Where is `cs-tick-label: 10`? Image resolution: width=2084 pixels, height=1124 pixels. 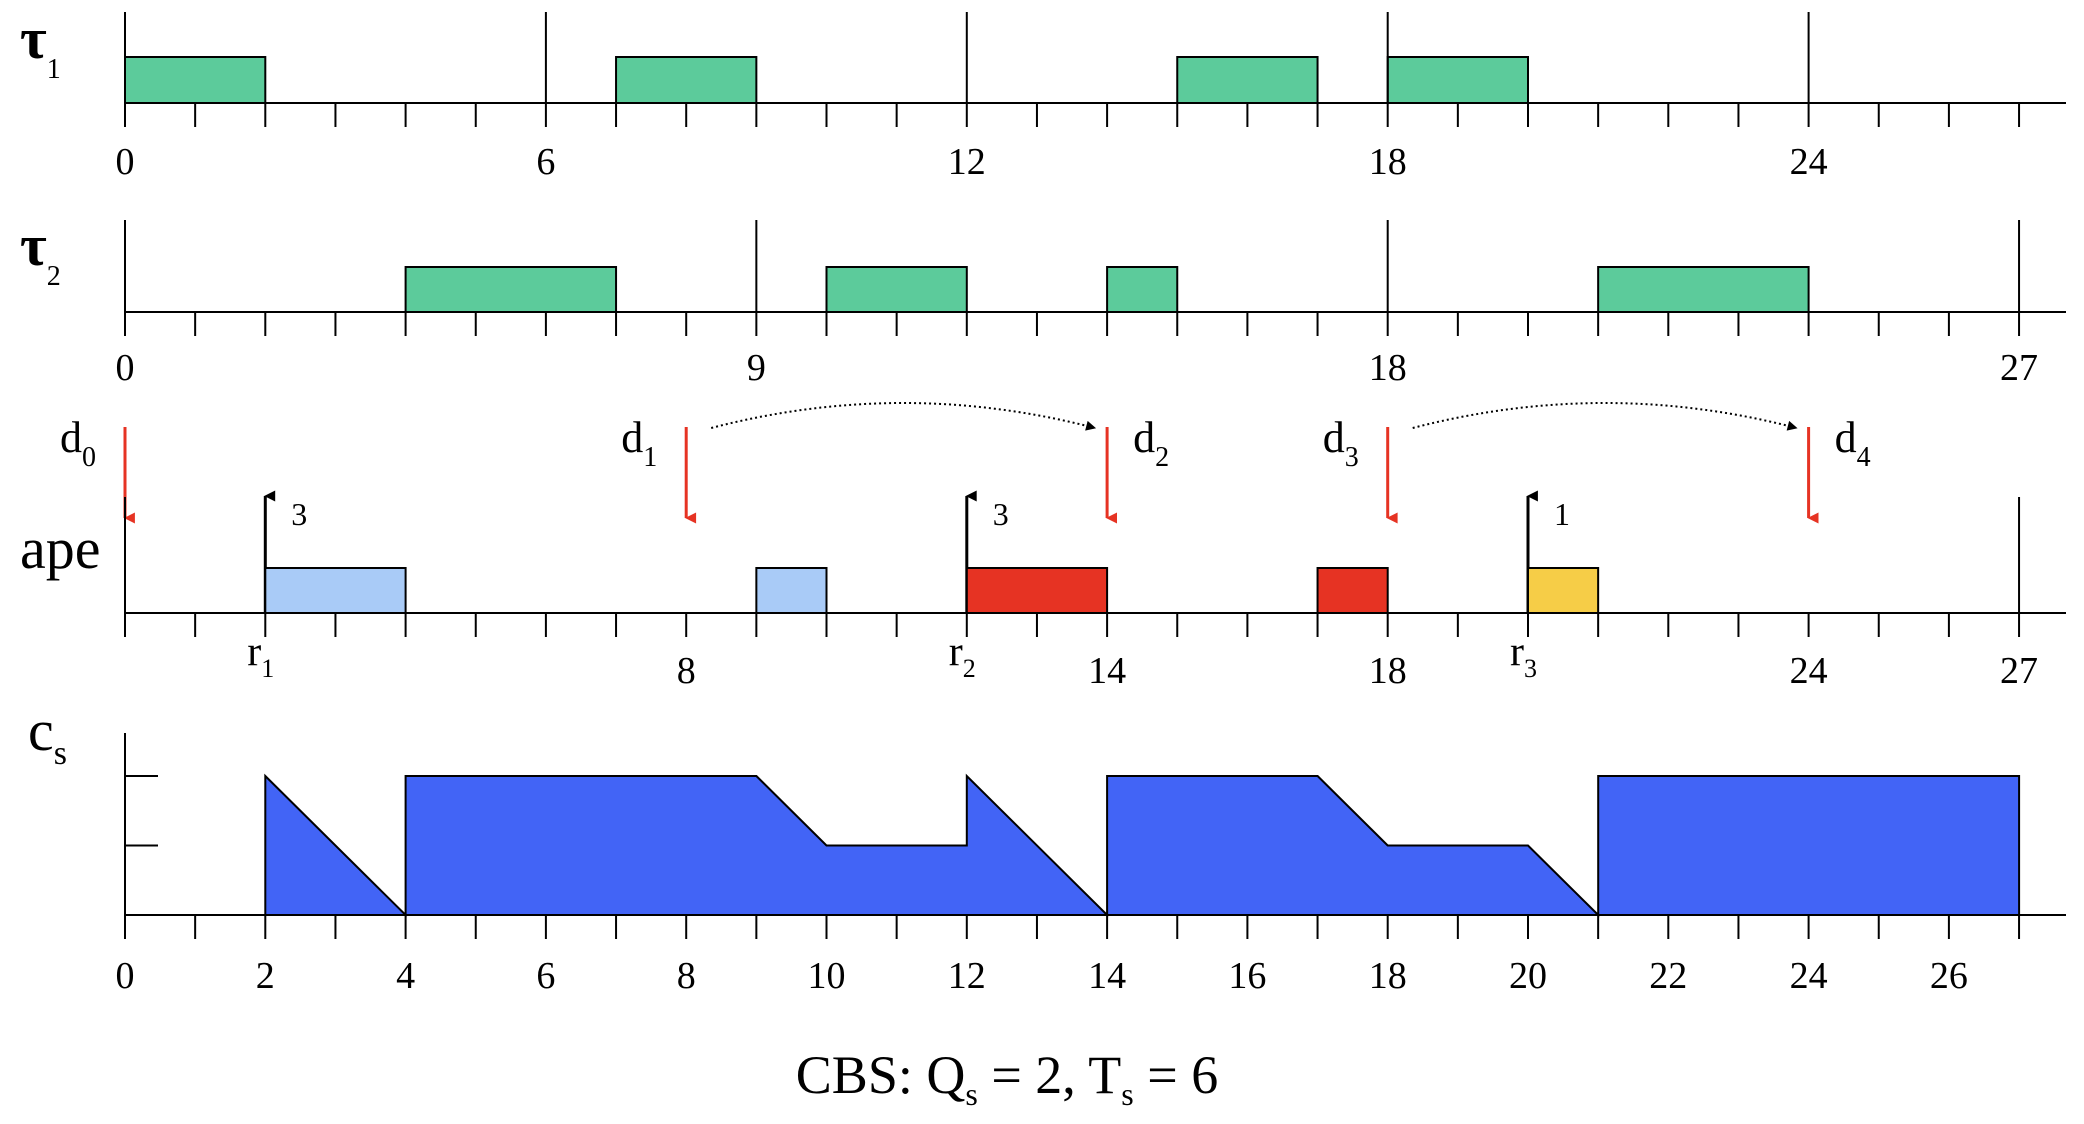 cs-tick-label: 10 is located at coordinates (827, 976).